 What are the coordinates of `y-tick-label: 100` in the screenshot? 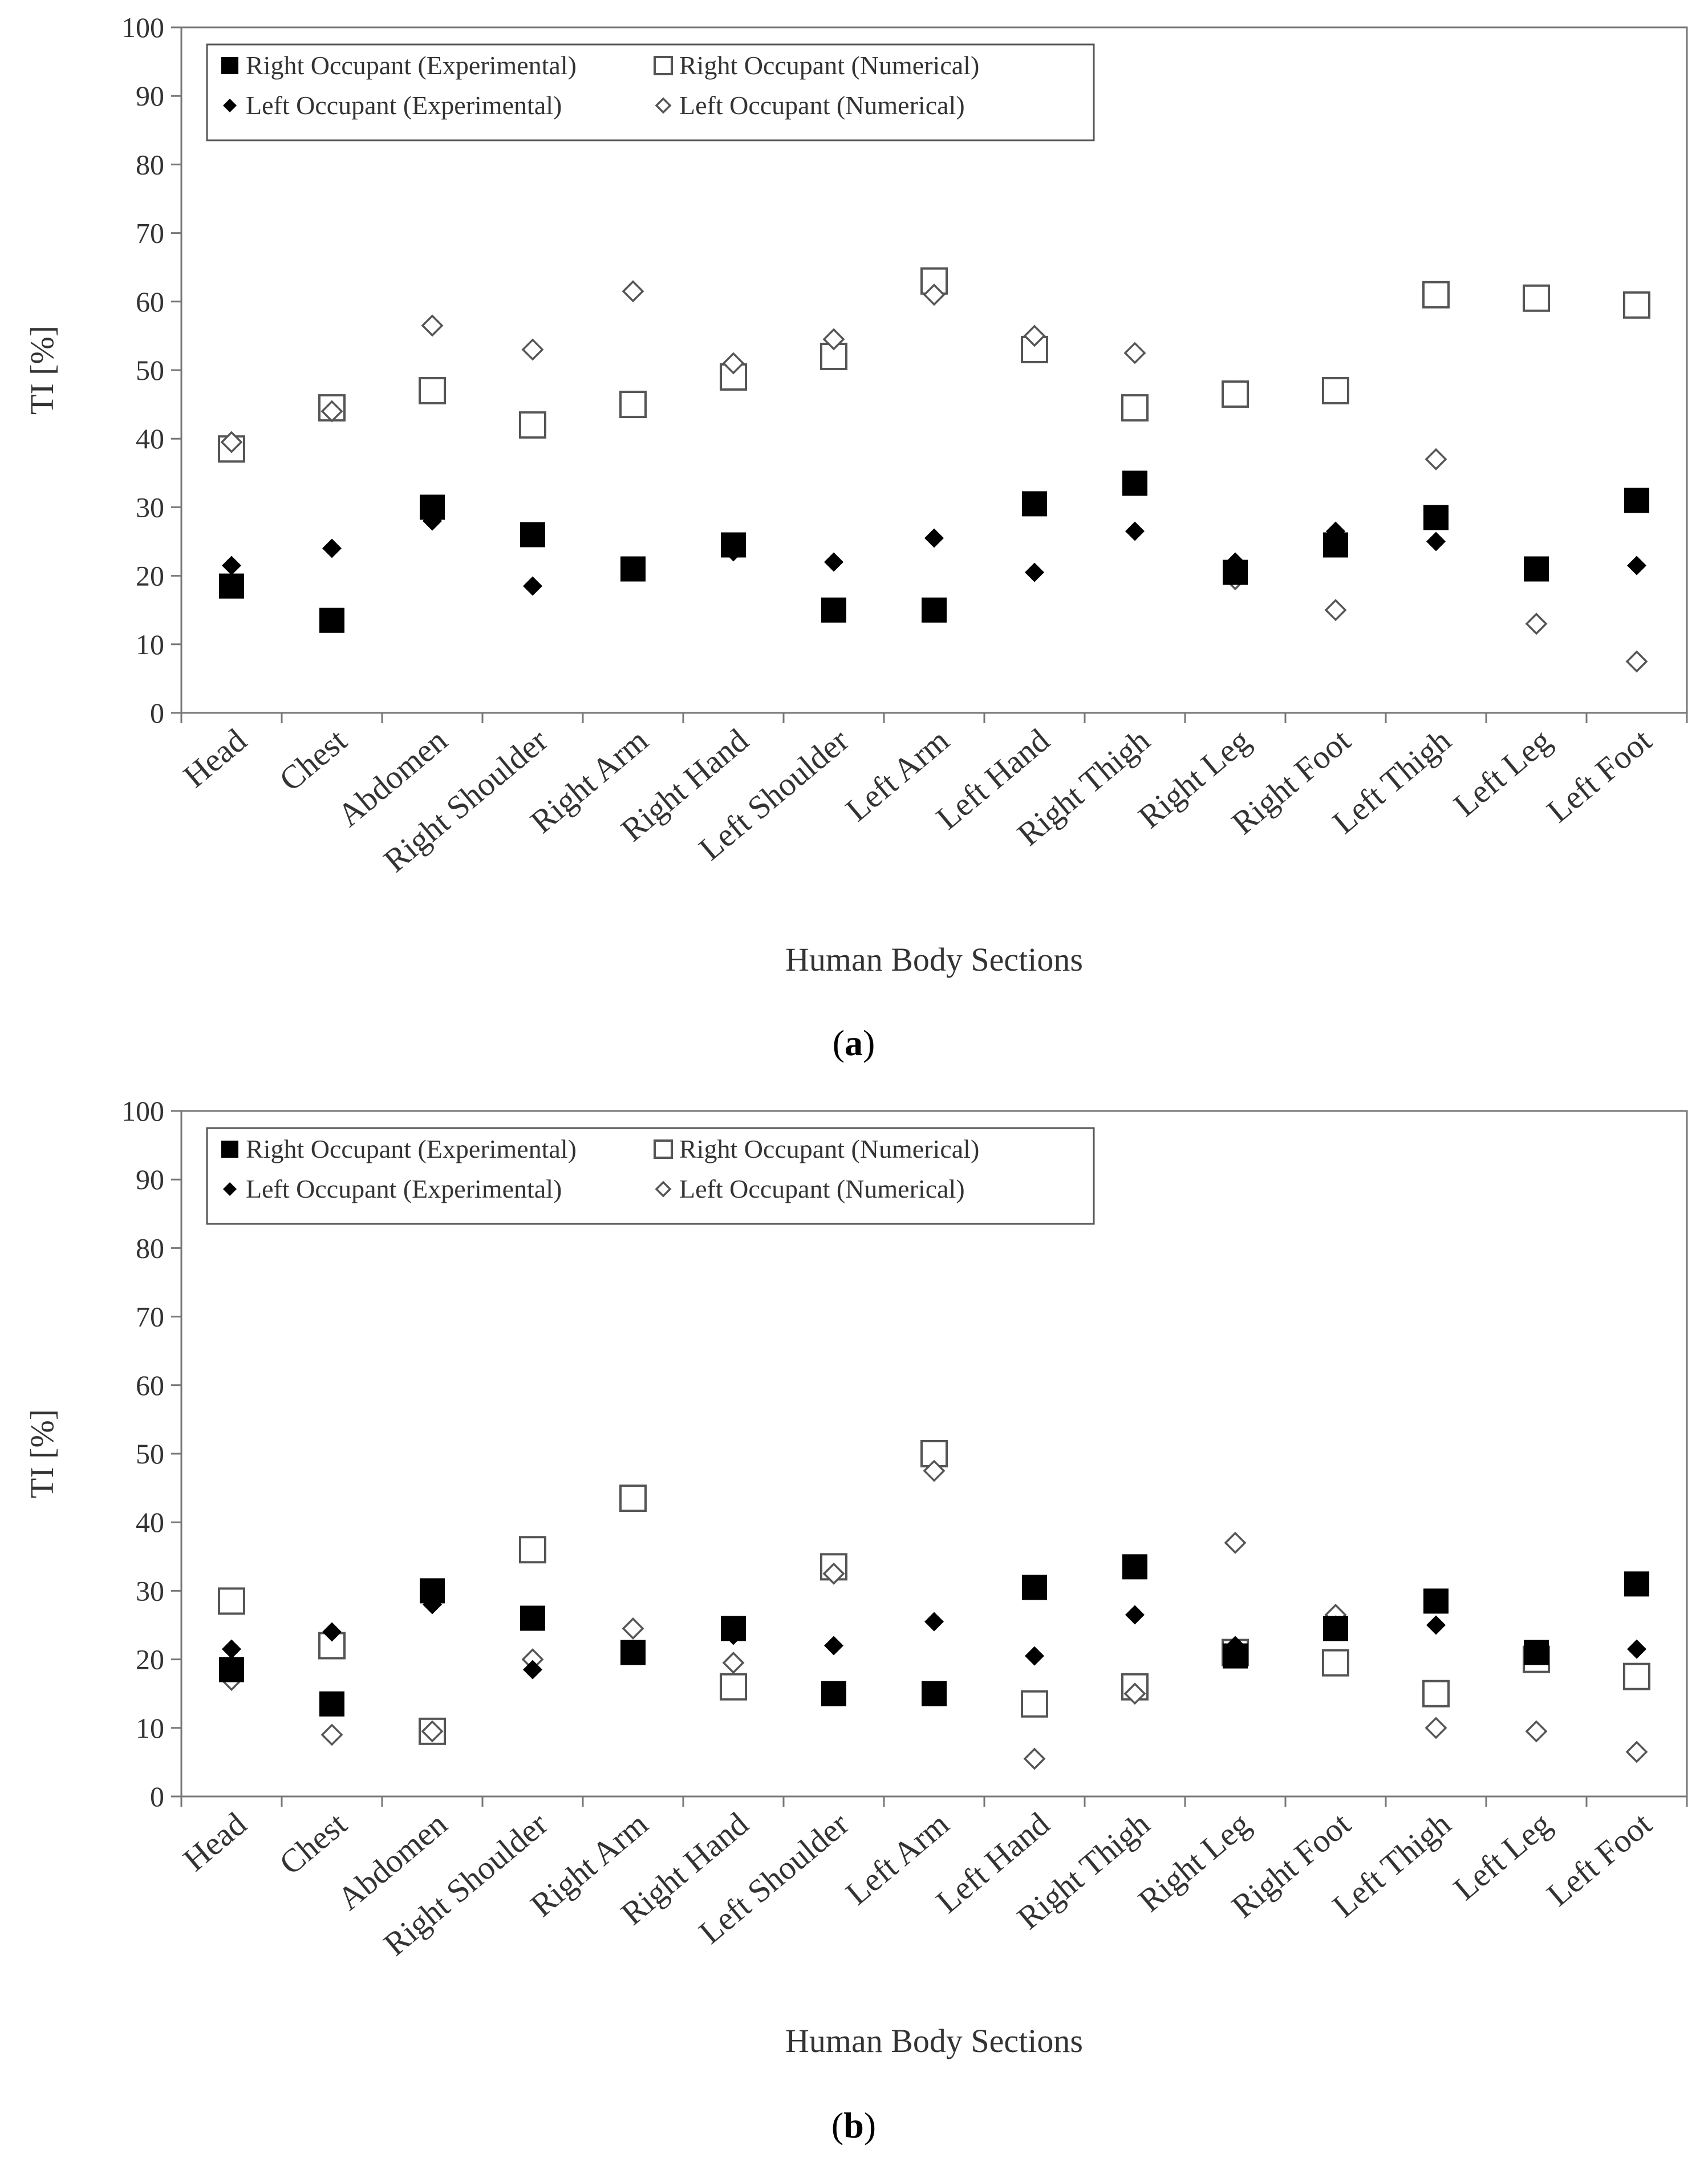 It's located at (142, 27).